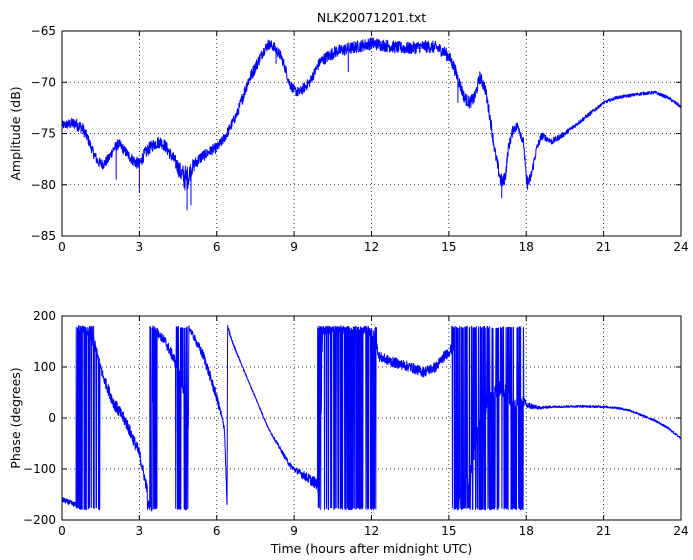 Image resolution: width=693 pixels, height=560 pixels. Describe the element at coordinates (44, 367) in the screenshot. I see `phase-ytick-label: 100` at that location.